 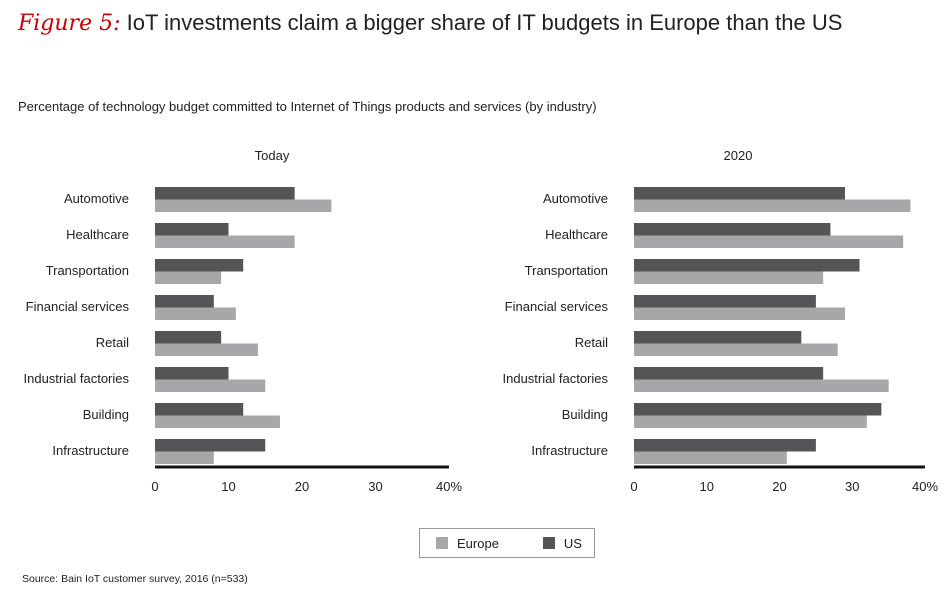 What do you see at coordinates (375, 486) in the screenshot?
I see `x-tick-label-today: 30` at bounding box center [375, 486].